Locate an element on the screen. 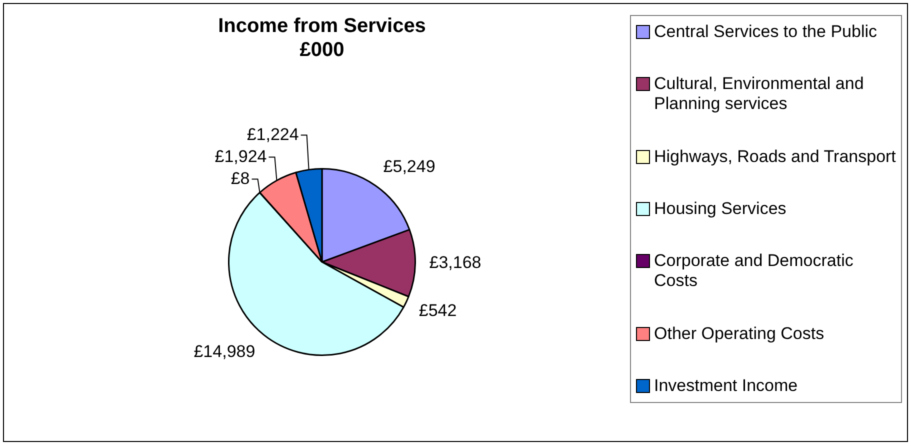  legend-label: Corporate and Democratic Costs is located at coordinates (754, 271).